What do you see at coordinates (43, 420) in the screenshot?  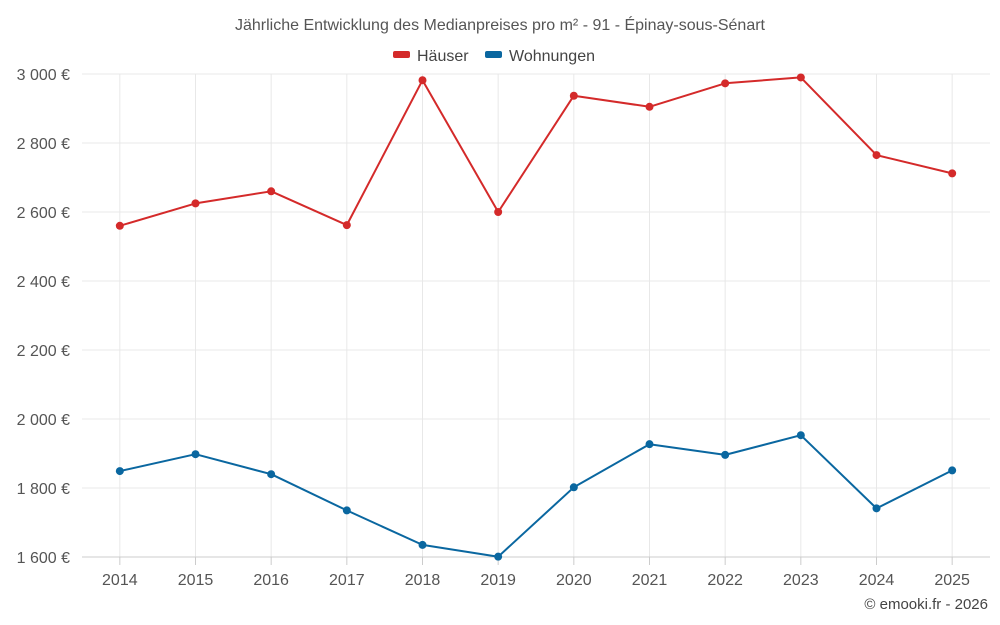 I see `y-tick-label: 2 000 €` at bounding box center [43, 420].